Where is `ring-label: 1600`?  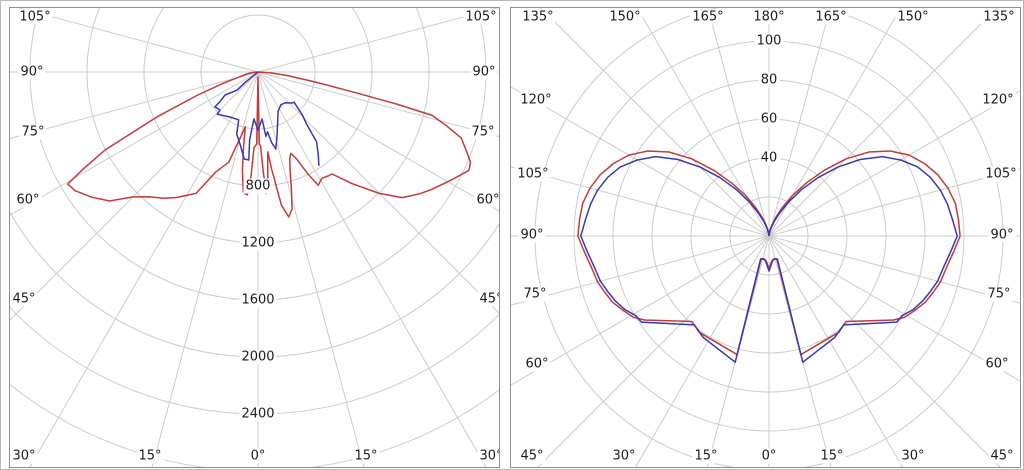 ring-label: 1600 is located at coordinates (258, 300).